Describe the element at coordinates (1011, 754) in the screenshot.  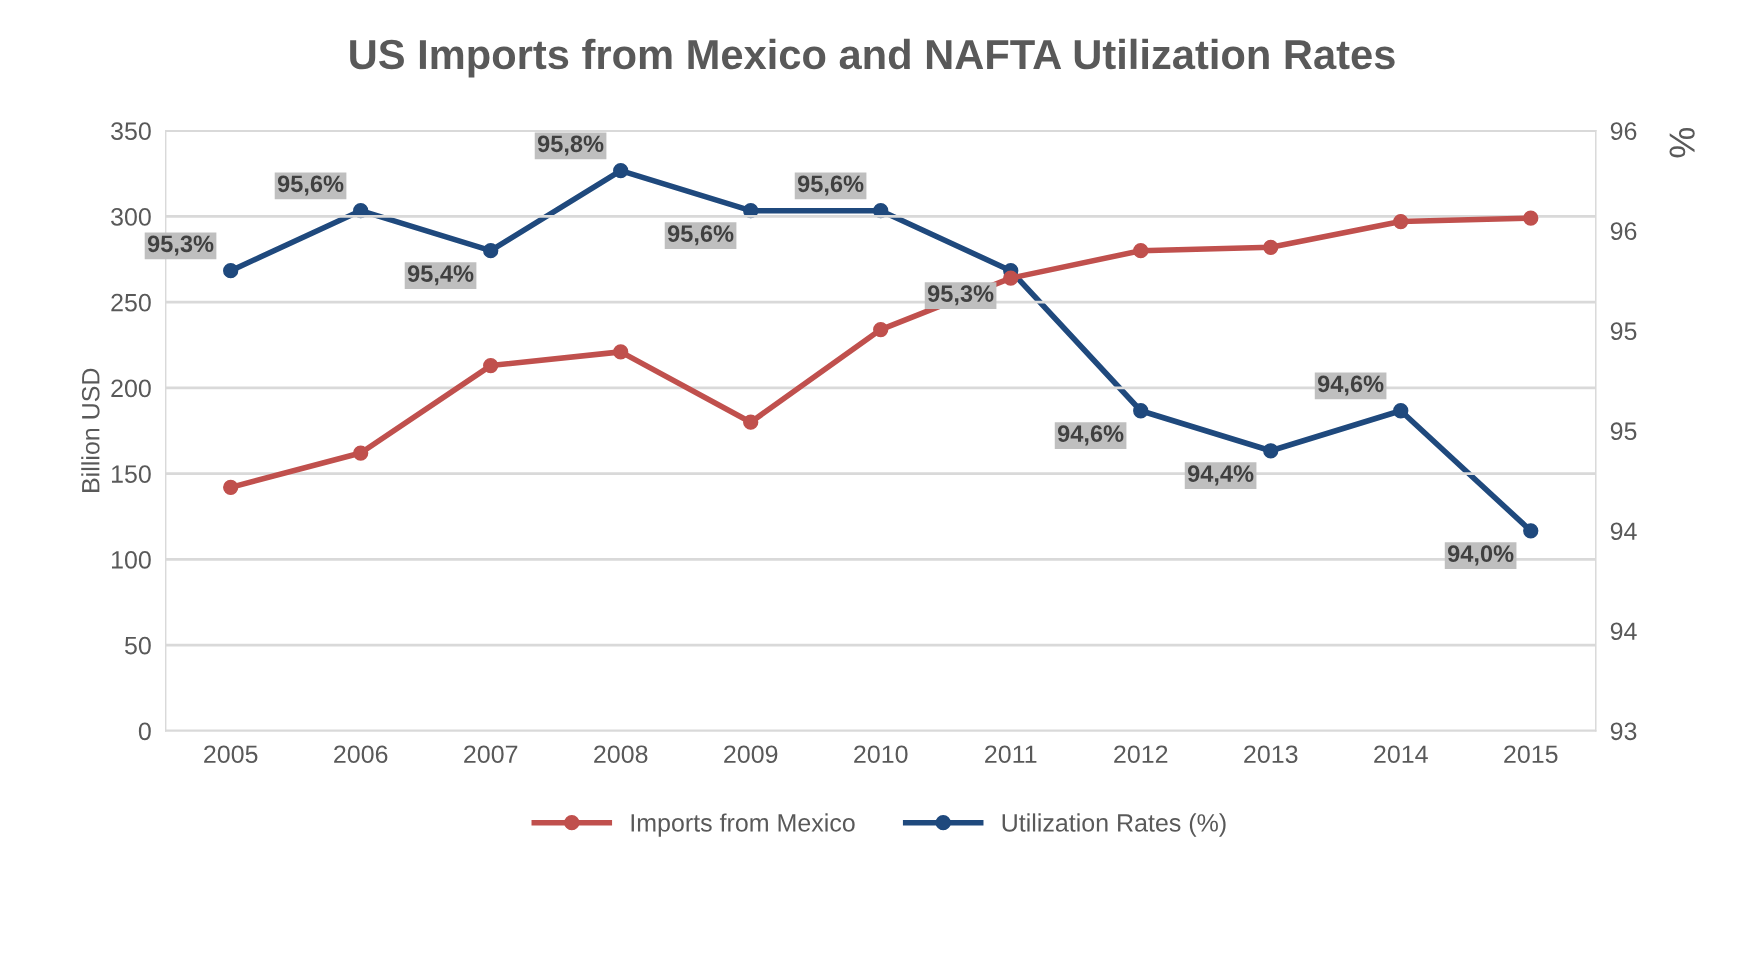
I see `x-tick-label: 2011` at that location.